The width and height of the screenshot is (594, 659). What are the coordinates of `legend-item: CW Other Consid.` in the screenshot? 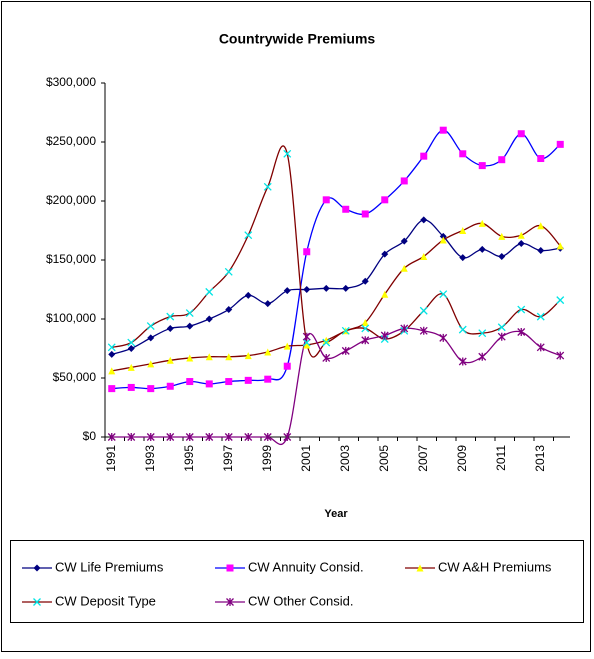 It's located at (284, 600).